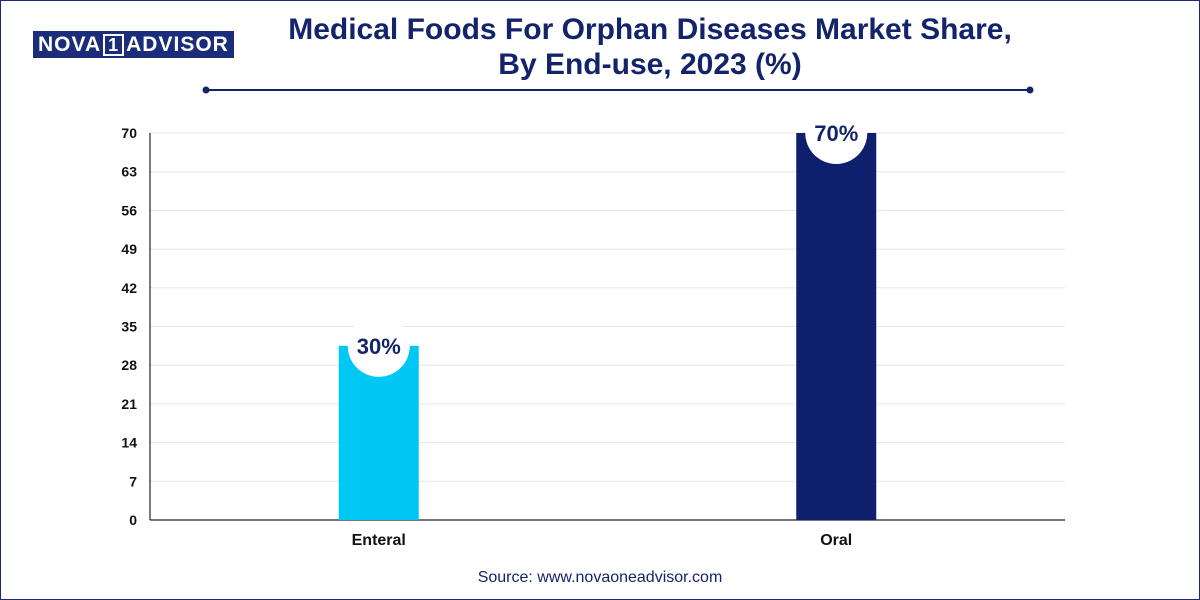 This screenshot has height=600, width=1200. I want to click on y-tick-label: 28, so click(129, 365).